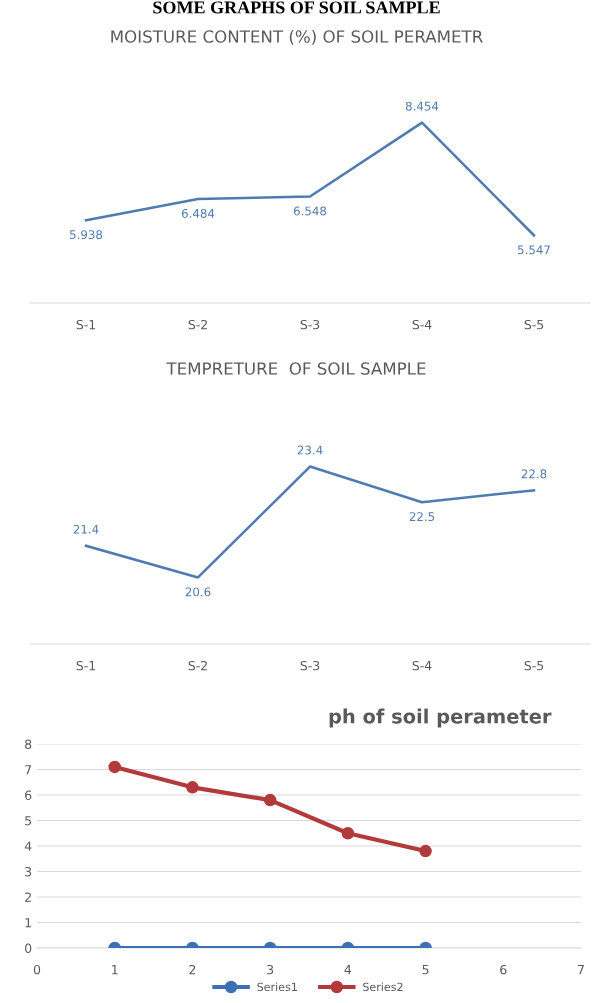  Describe the element at coordinates (28, 923) in the screenshot. I see `y-tick-label: 1` at that location.